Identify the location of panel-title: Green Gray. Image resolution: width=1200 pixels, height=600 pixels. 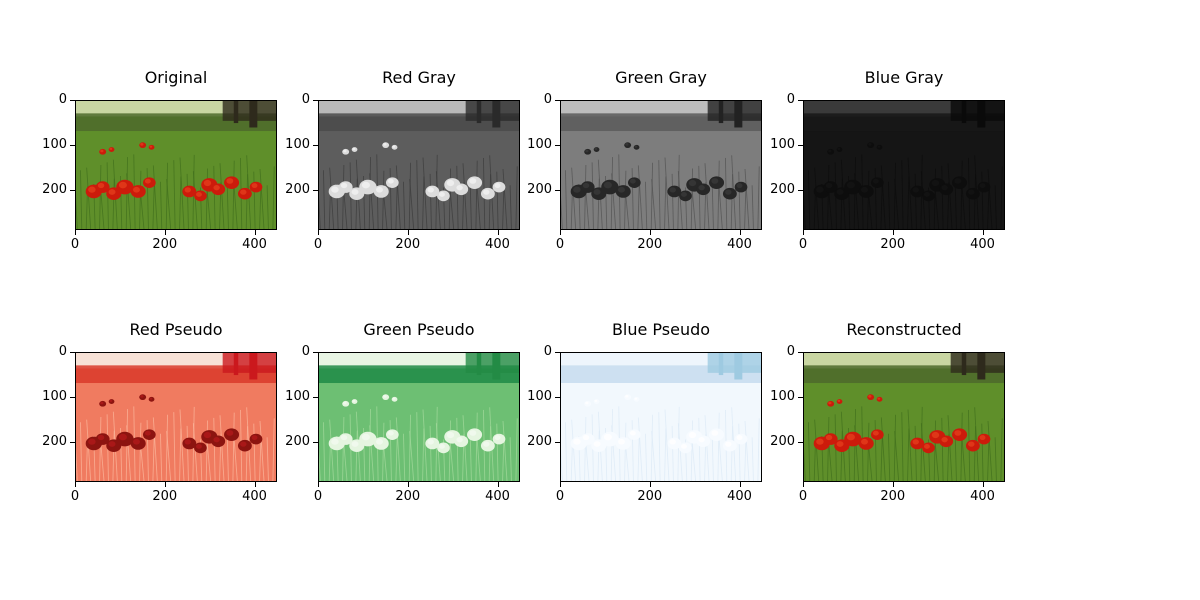
(661, 77).